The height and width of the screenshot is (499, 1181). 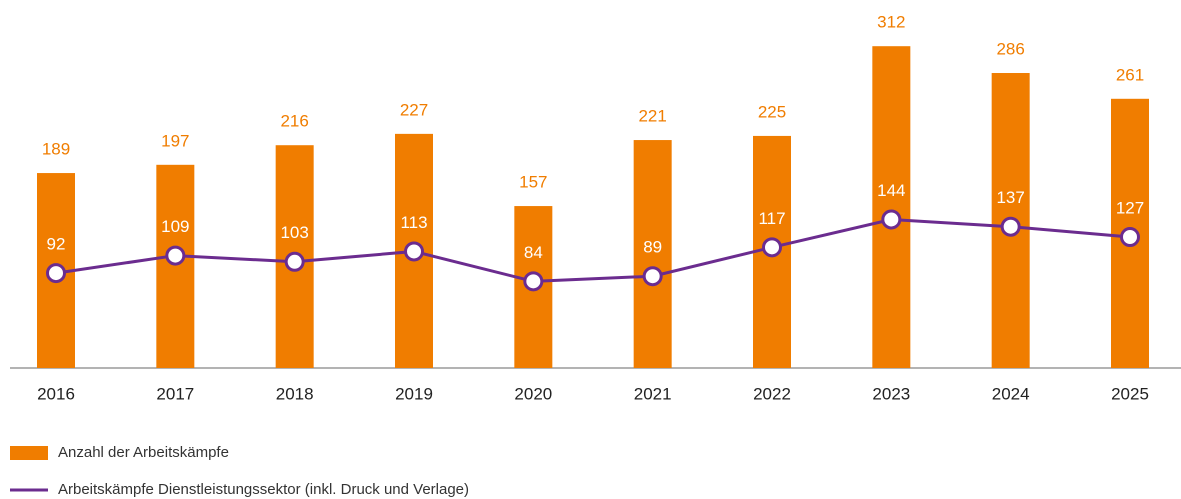 I want to click on line-value-label: 137, so click(x=1010, y=197).